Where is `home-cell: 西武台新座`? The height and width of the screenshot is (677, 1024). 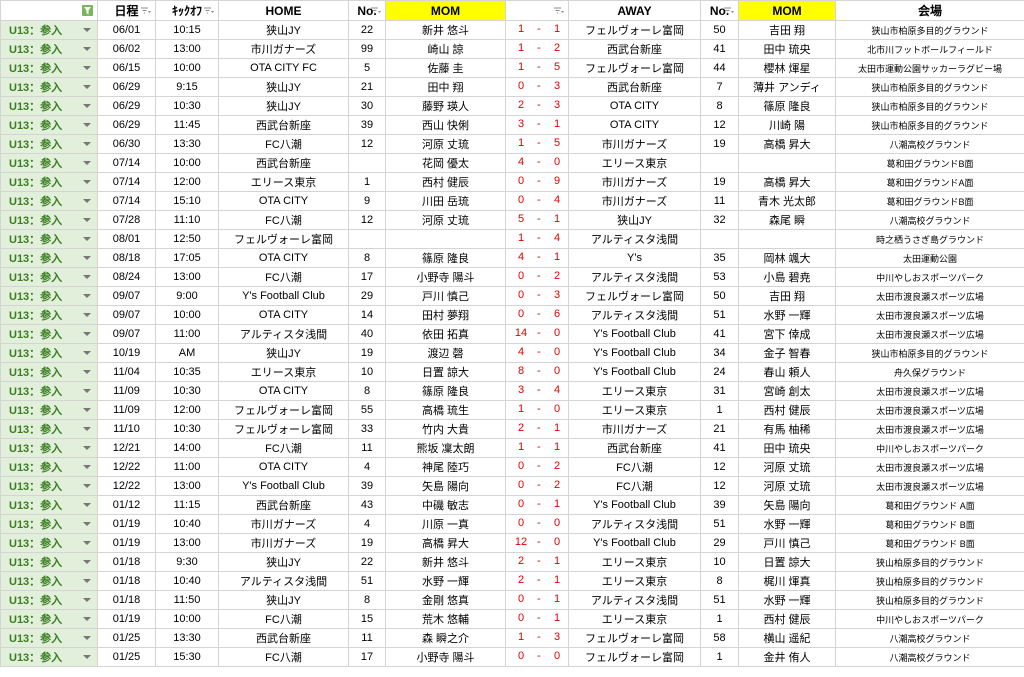 home-cell: 西武台新座 is located at coordinates (283, 638).